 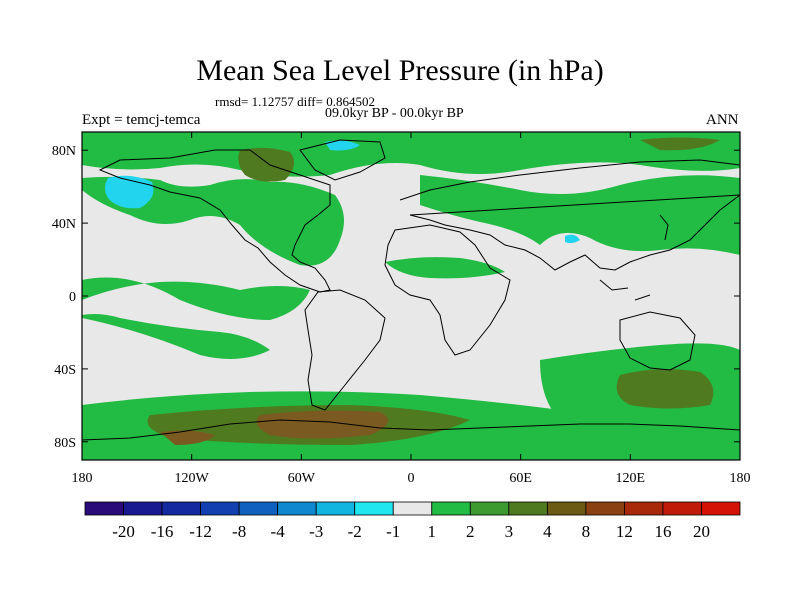 What do you see at coordinates (665, 389) in the screenshot?
I see `field-olive-sindian` at bounding box center [665, 389].